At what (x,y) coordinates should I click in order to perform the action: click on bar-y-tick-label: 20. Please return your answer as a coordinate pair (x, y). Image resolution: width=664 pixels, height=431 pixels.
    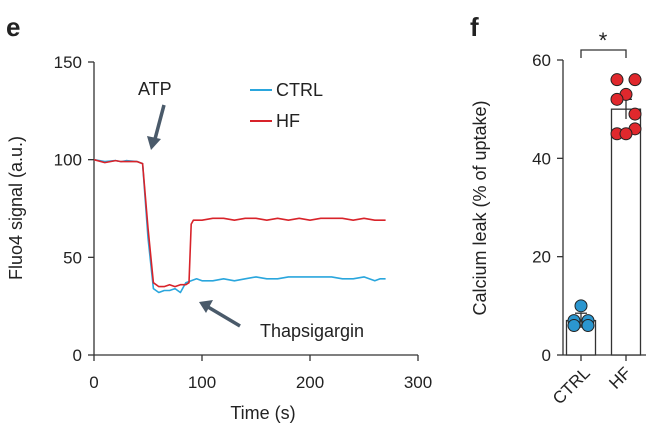
    Looking at the image, I should click on (541, 257).